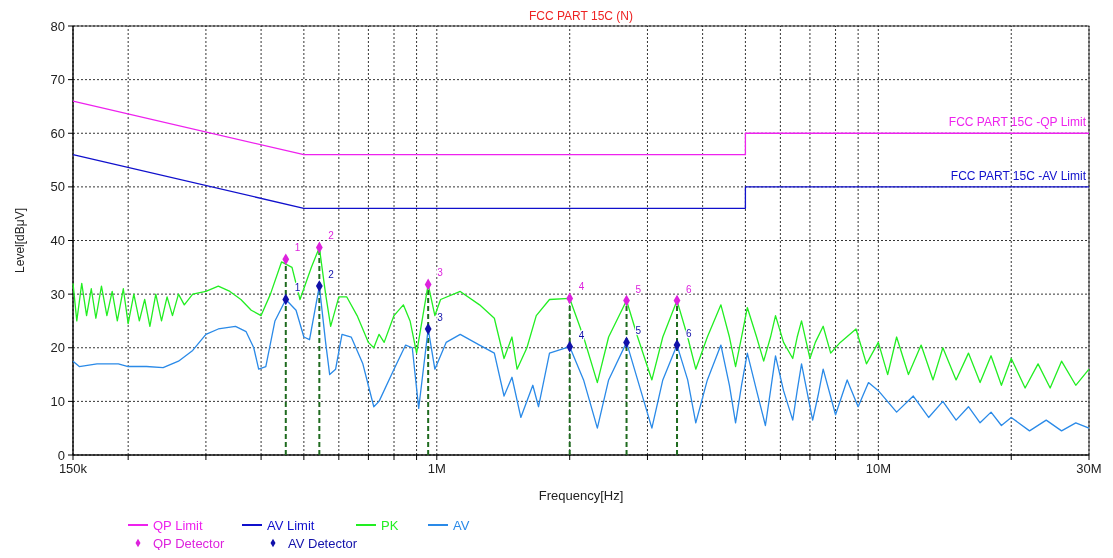 The height and width of the screenshot is (558, 1113). I want to click on y-tick-label: 0, so click(61, 455).